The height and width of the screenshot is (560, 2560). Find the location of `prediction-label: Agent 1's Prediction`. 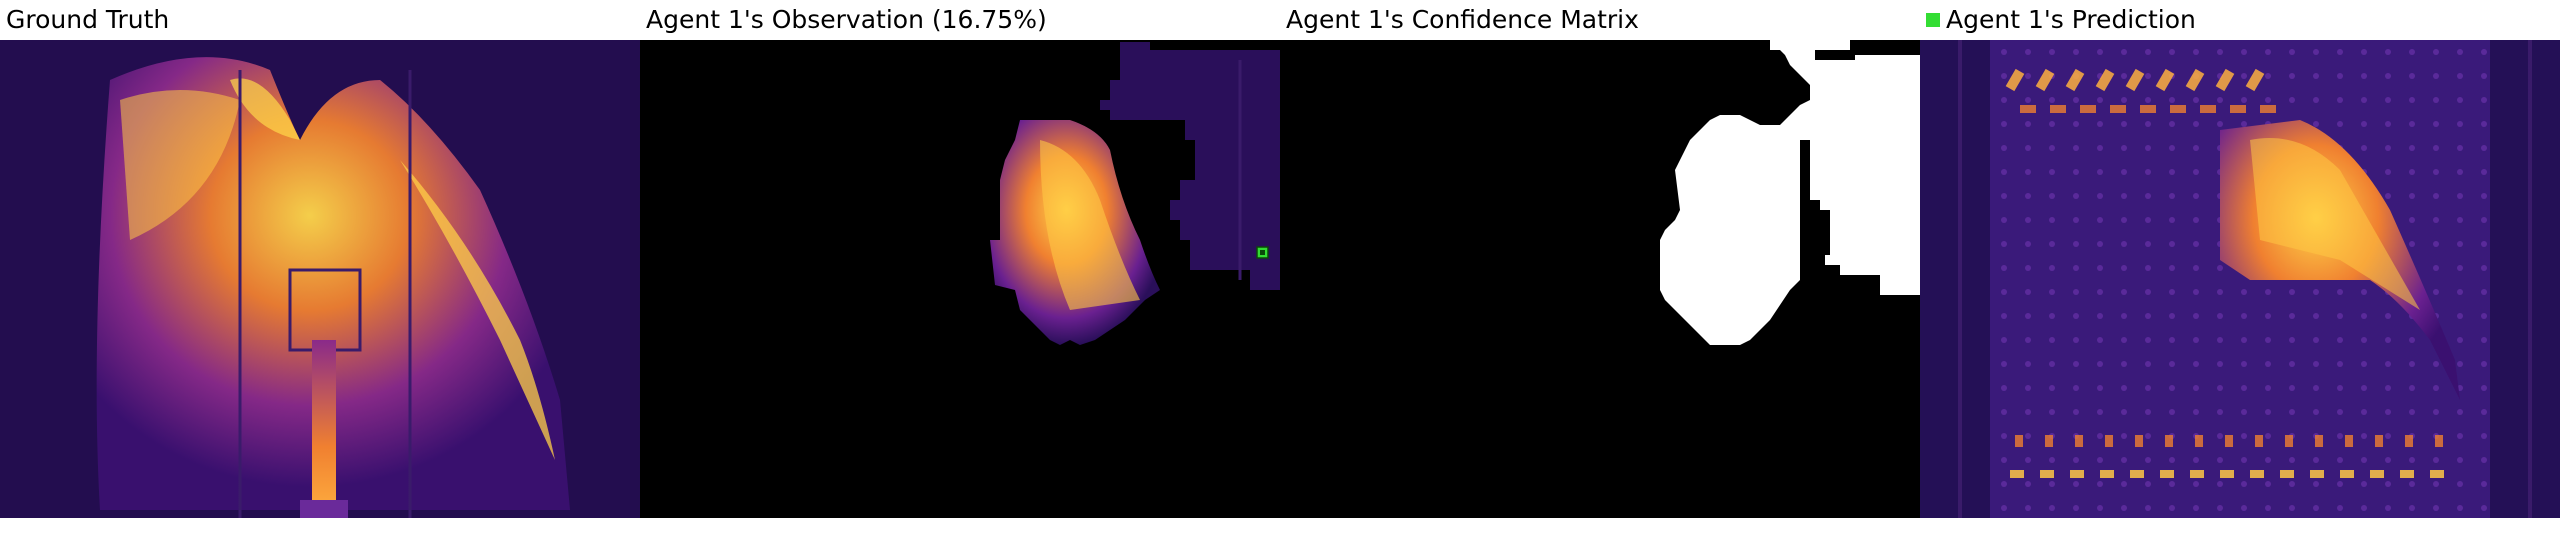

prediction-label: Agent 1's Prediction is located at coordinates (2071, 19).